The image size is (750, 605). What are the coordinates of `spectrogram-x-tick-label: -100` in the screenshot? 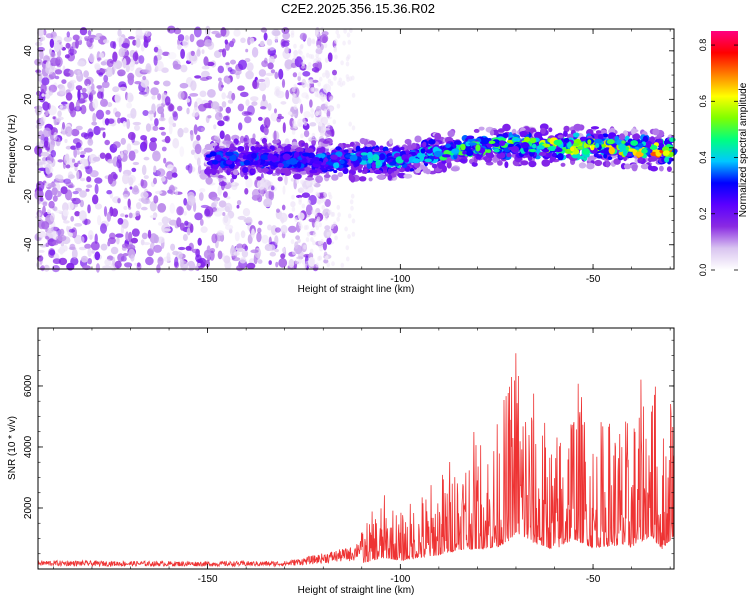 It's located at (400, 279).